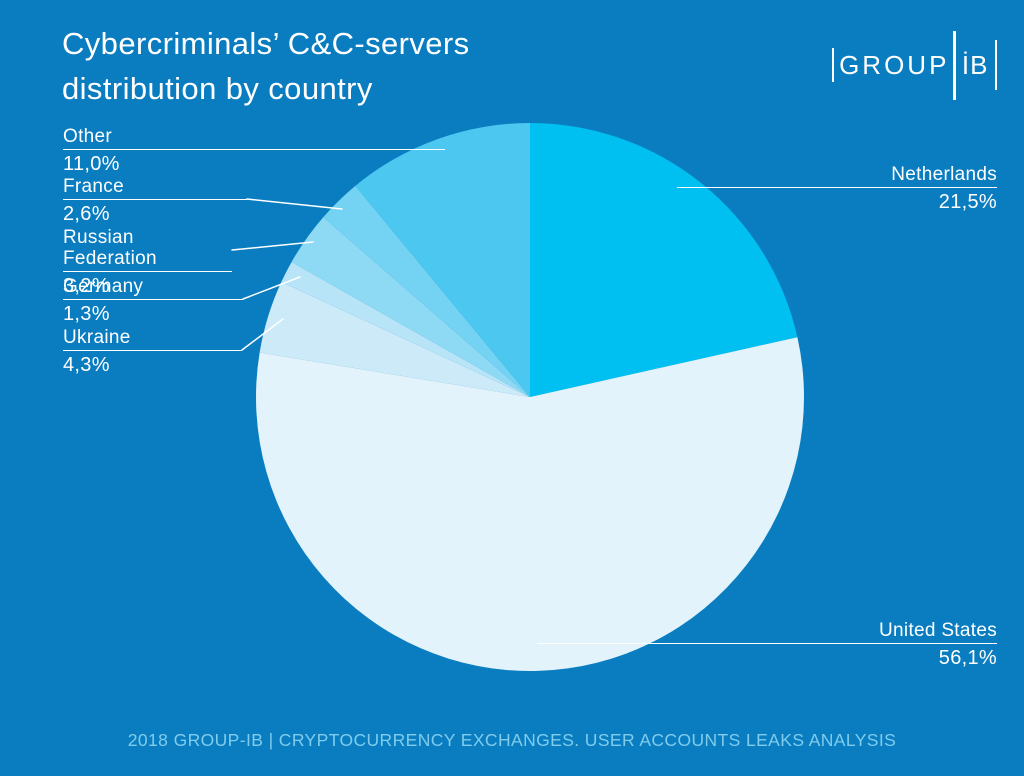 Image resolution: width=1024 pixels, height=776 pixels. I want to click on label-united-states: United States 56,1%, so click(767, 644).